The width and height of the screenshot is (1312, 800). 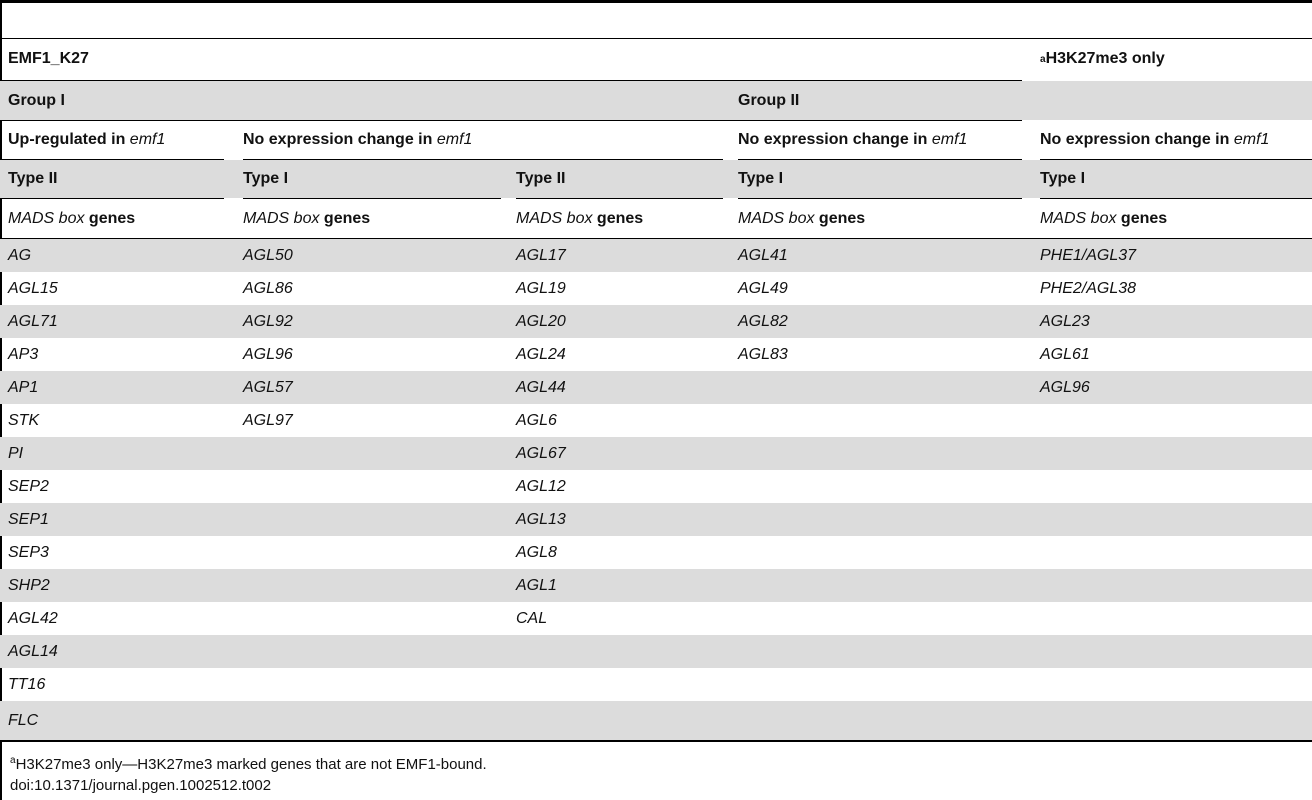 I want to click on gene-cell: AGL83, so click(x=763, y=354).